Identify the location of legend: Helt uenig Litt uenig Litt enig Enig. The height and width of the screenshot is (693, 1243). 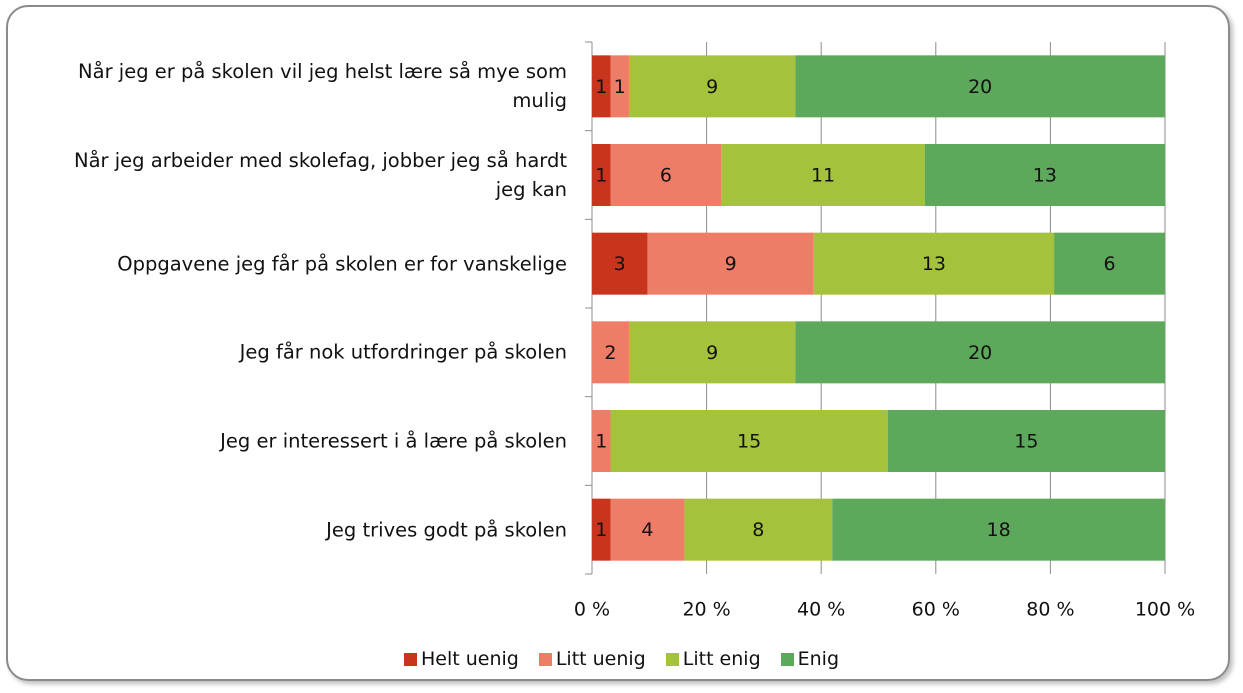
(621, 659).